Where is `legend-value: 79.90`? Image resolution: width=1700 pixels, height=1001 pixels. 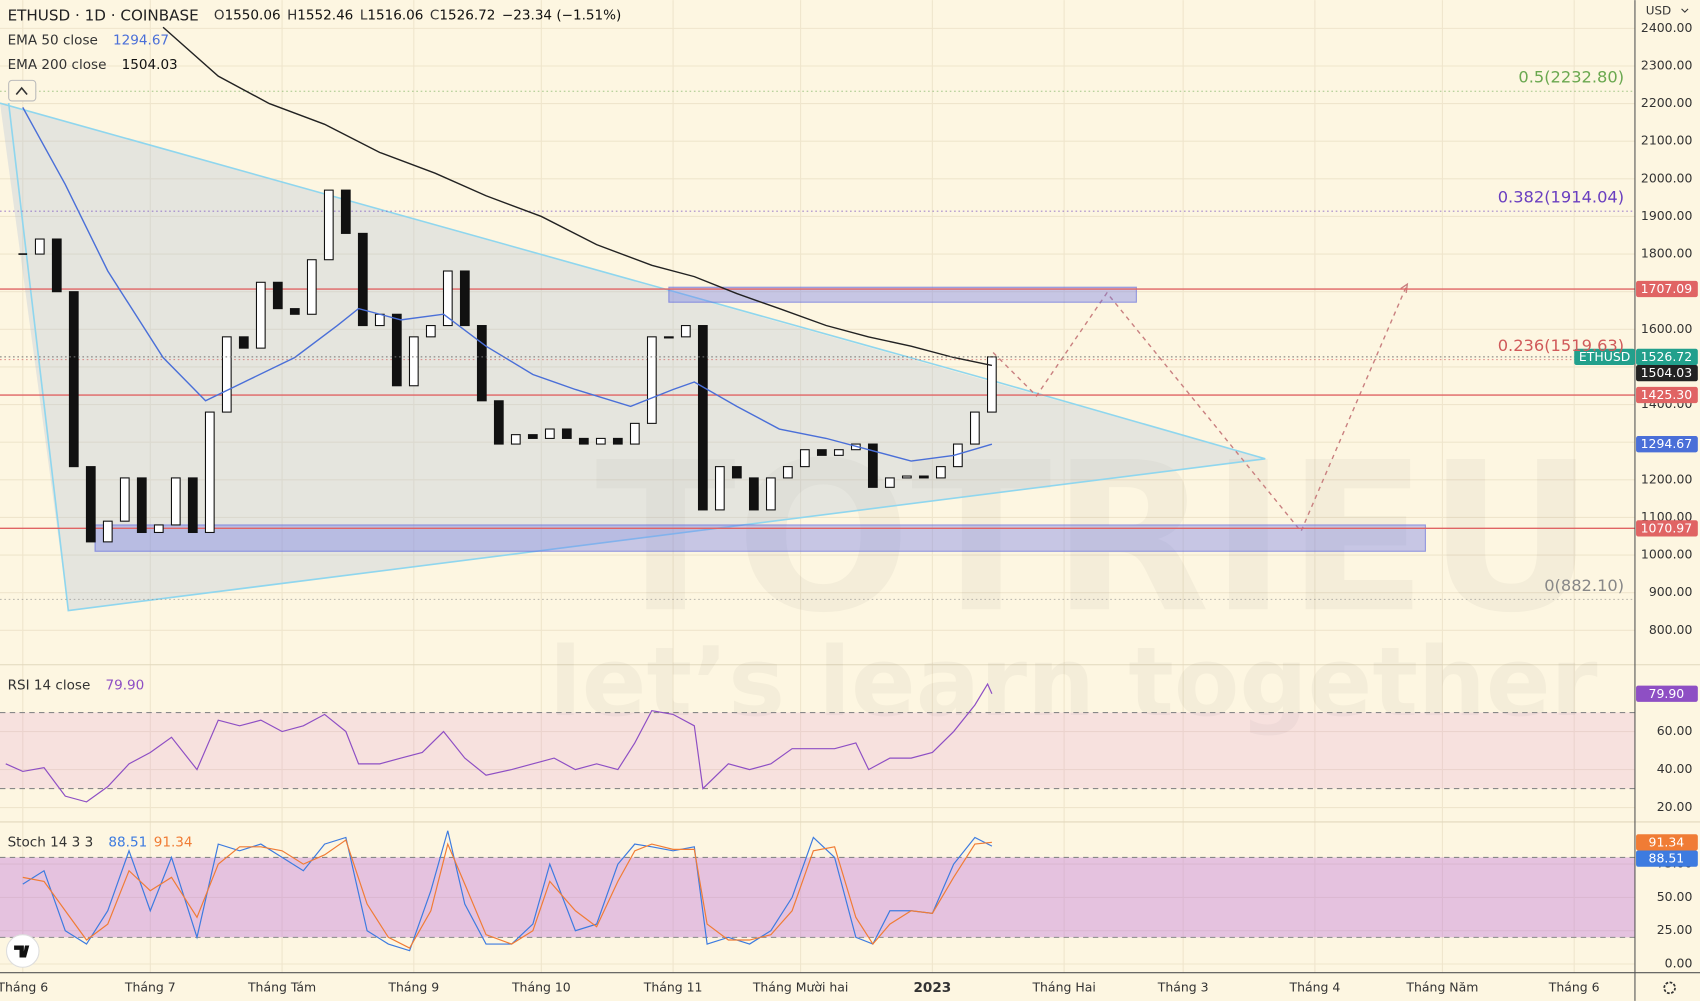
legend-value: 79.90 is located at coordinates (125, 685).